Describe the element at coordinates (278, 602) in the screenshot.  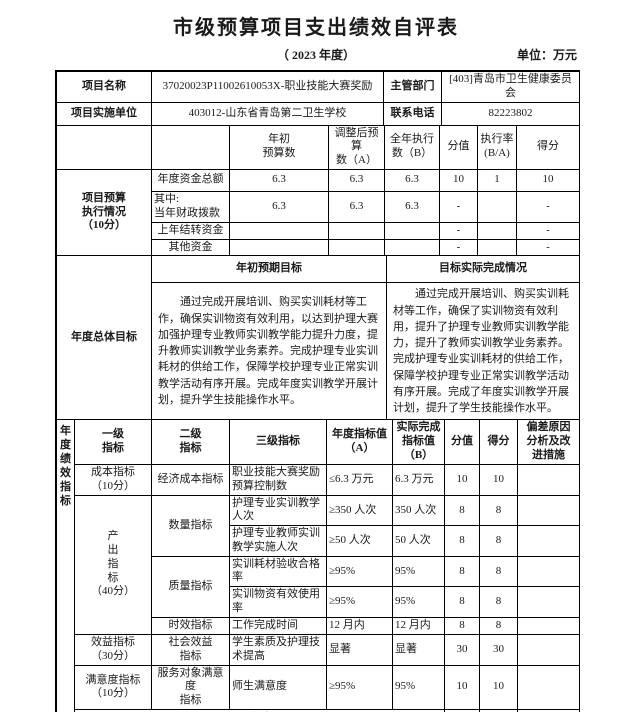
I see `indicator-l3: 实训物资有效使用率` at that location.